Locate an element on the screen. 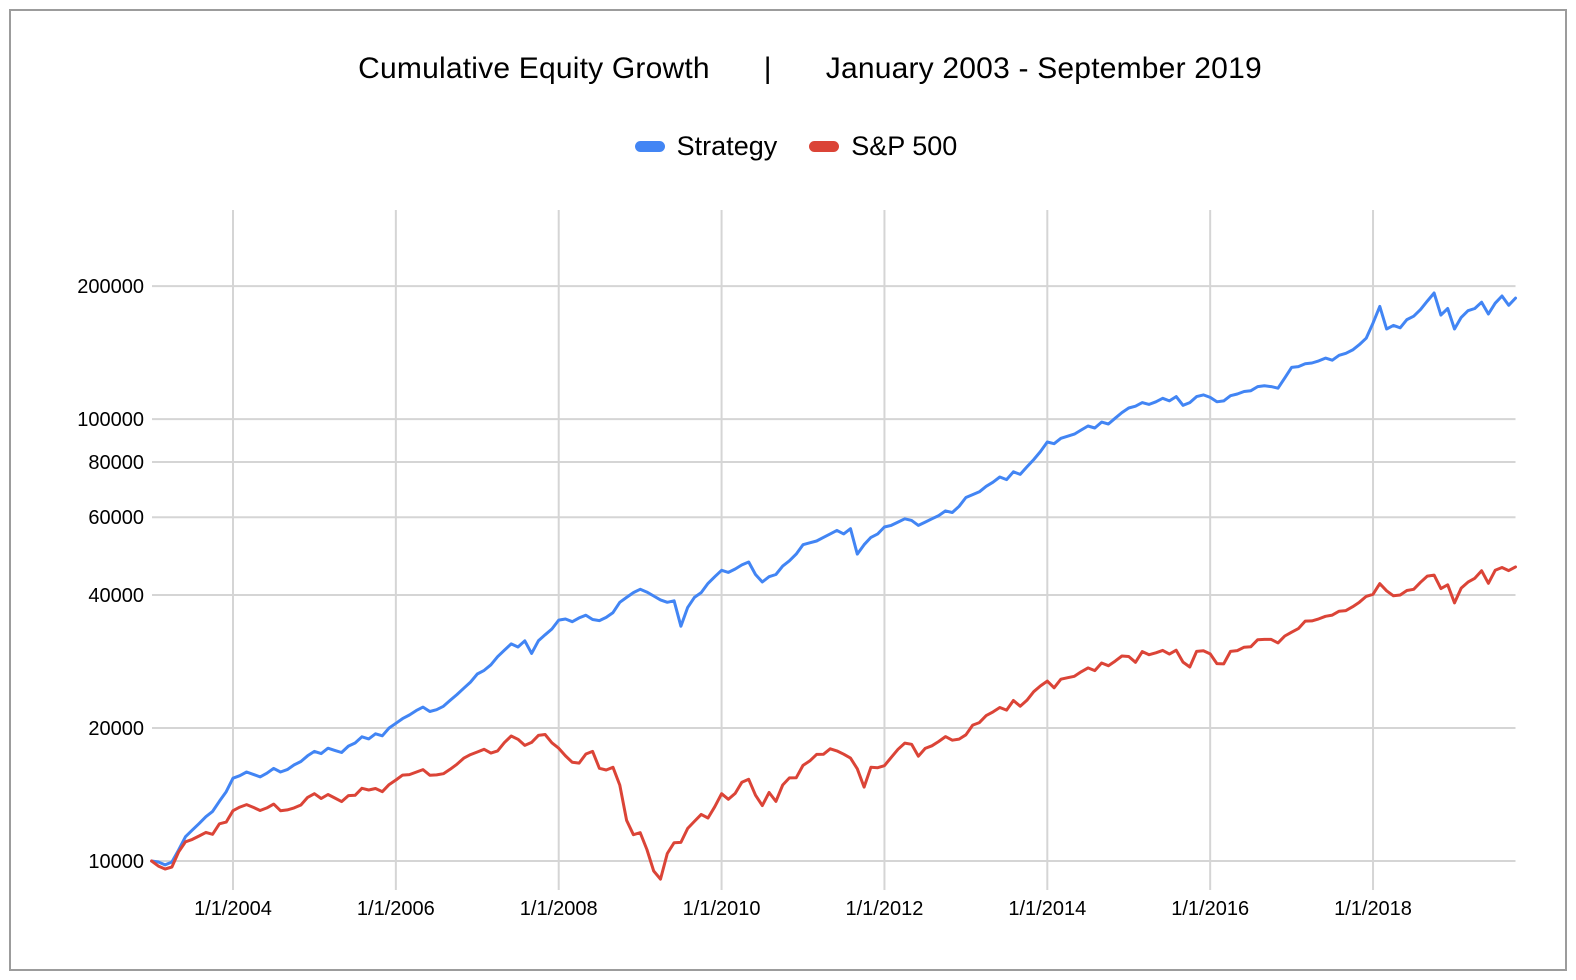 This screenshot has width=1576, height=980. legend-label-strategy: Strategy is located at coordinates (727, 146).